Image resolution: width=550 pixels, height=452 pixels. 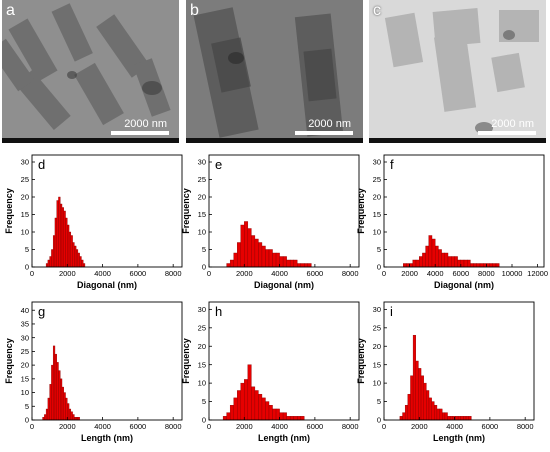 What do you see at coordinates (202, 383) in the screenshot?
I see `y-tick-label-h: 10` at bounding box center [202, 383].